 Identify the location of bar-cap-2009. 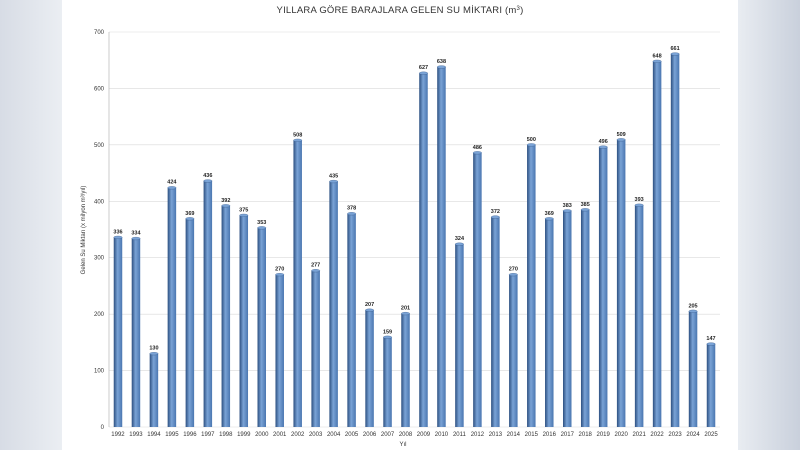
(423, 73).